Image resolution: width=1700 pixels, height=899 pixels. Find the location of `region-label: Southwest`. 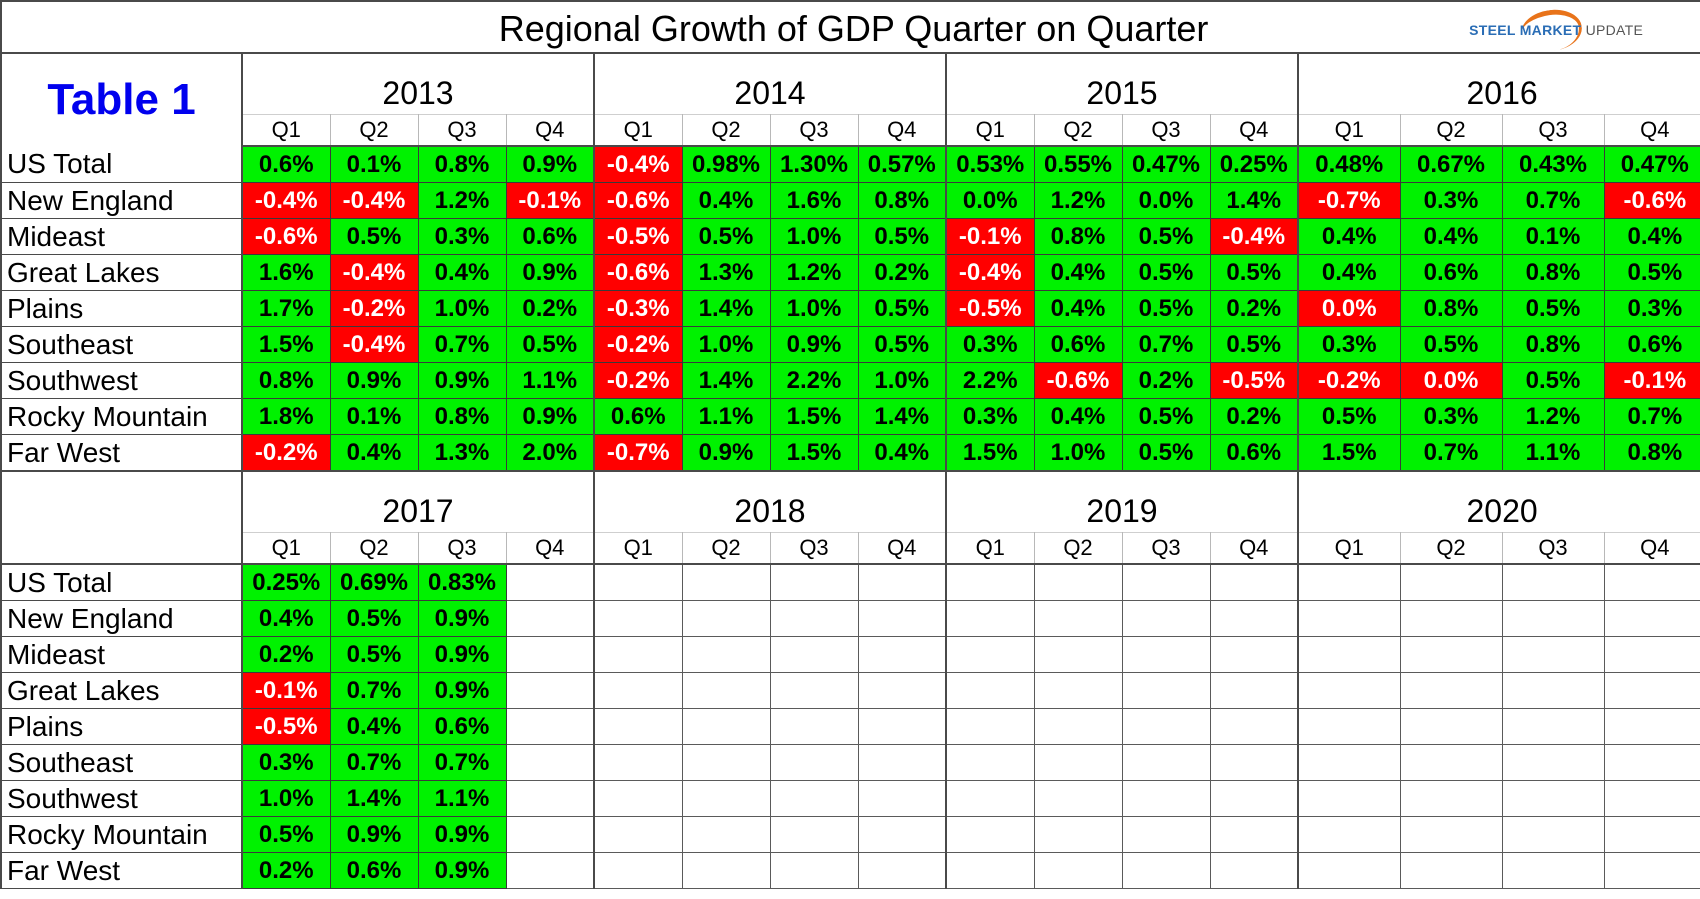

region-label: Southwest is located at coordinates (121, 798).